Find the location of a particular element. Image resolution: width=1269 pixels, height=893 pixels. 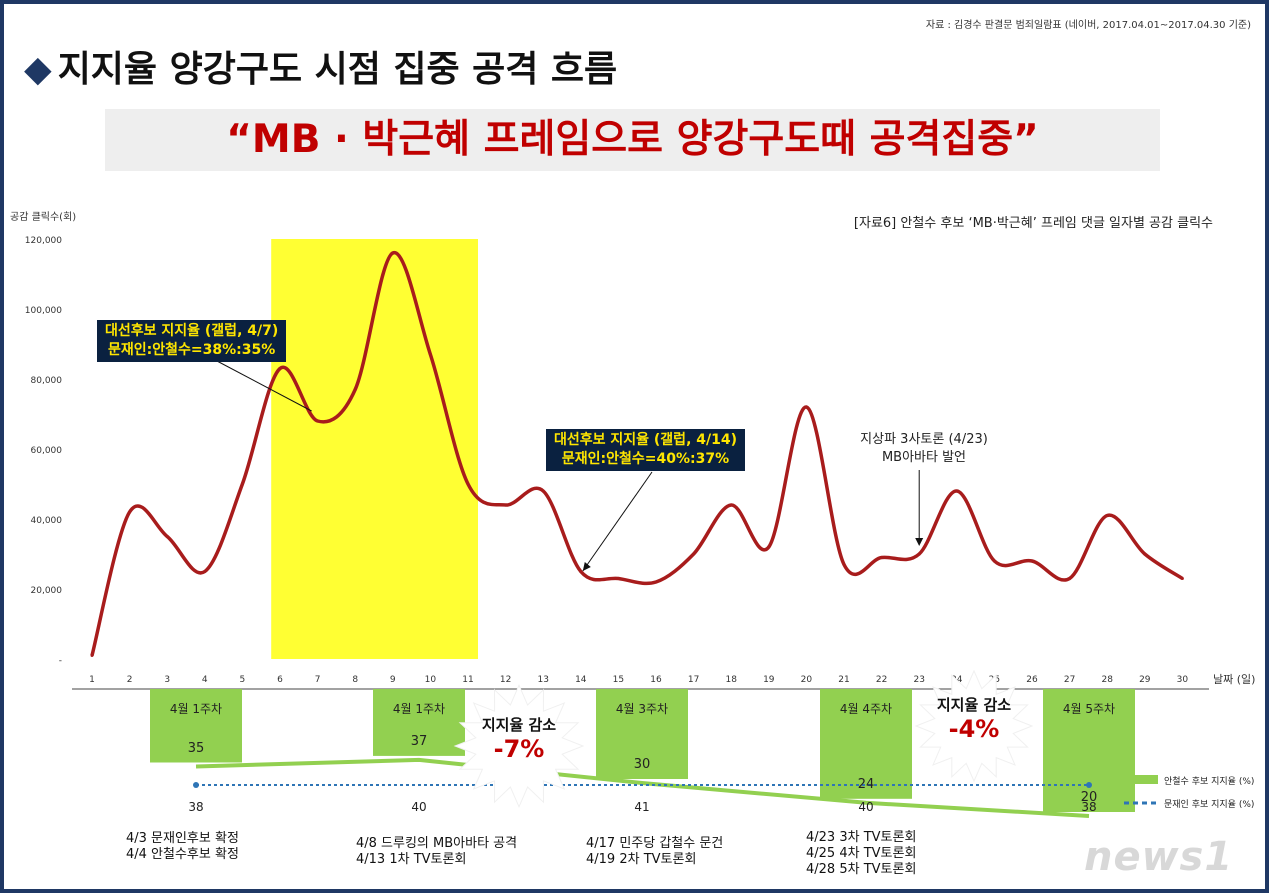

event-line: 4/25 4차 TV토론회 is located at coordinates (861, 853).